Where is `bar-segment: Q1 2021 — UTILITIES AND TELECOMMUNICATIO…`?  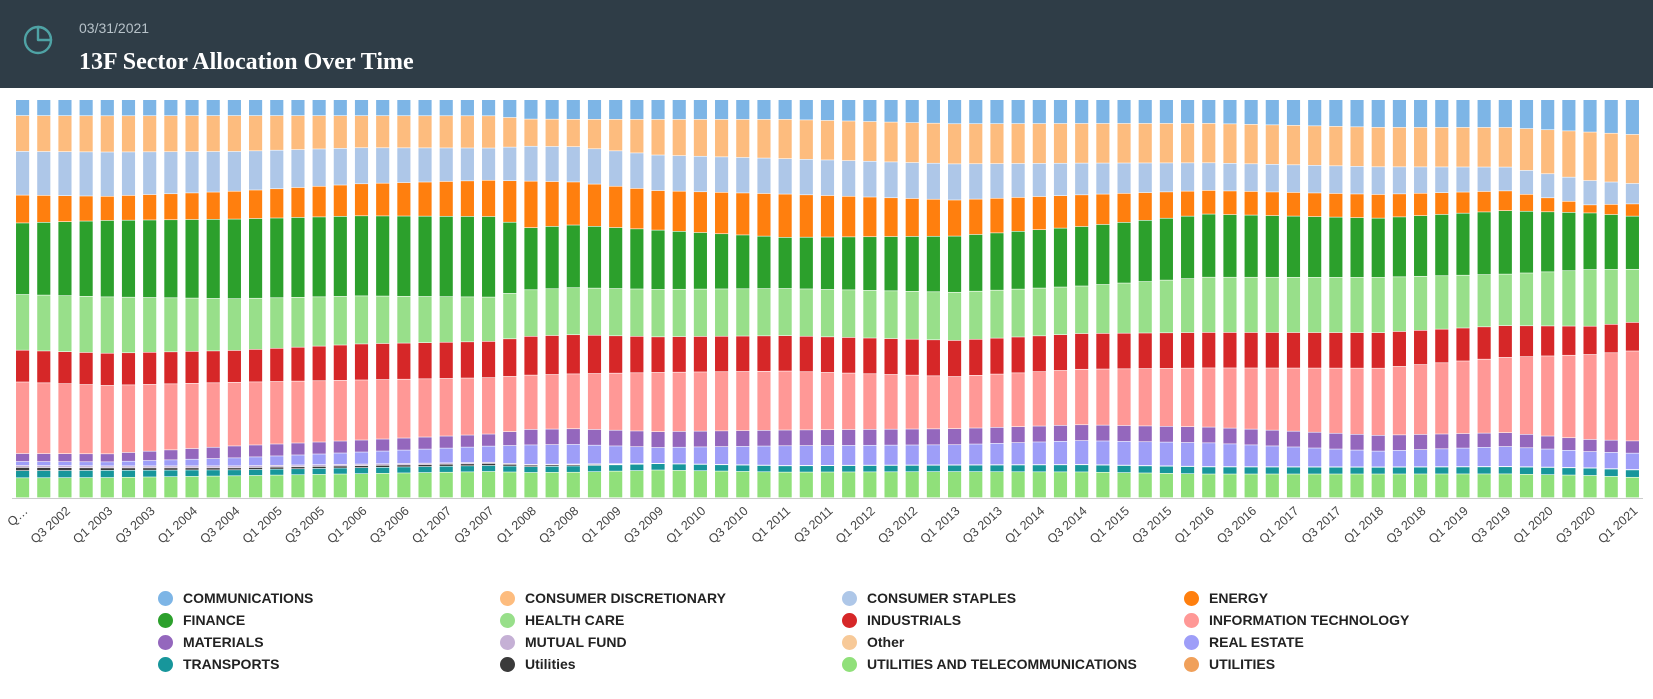
bar-segment: Q1 2021 — UTILITIES AND TELECOMMUNICATIO… is located at coordinates (1632, 487).